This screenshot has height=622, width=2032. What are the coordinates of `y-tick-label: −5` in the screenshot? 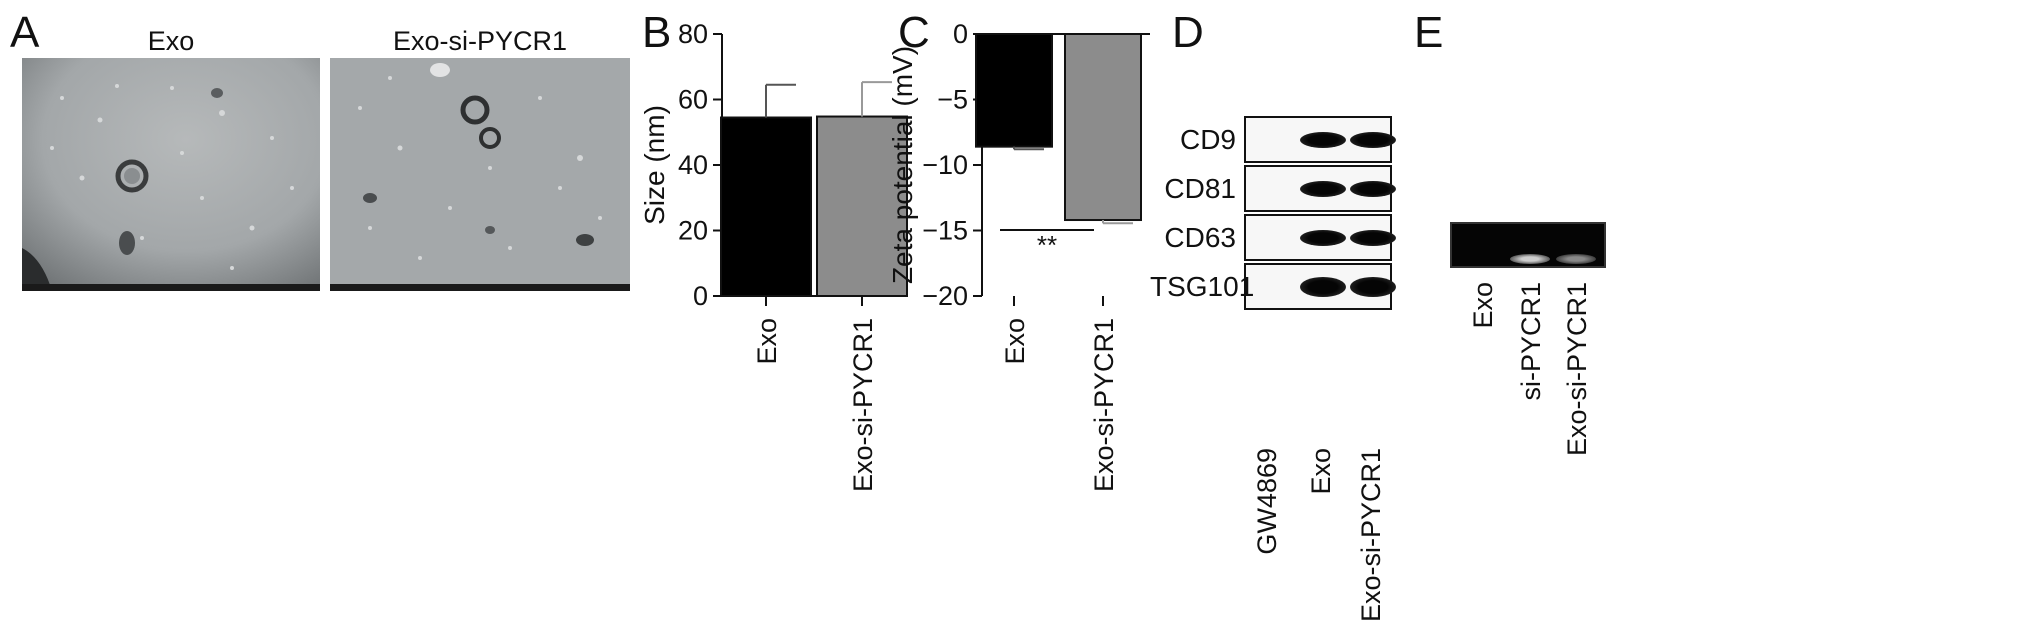 It's located at (952, 100).